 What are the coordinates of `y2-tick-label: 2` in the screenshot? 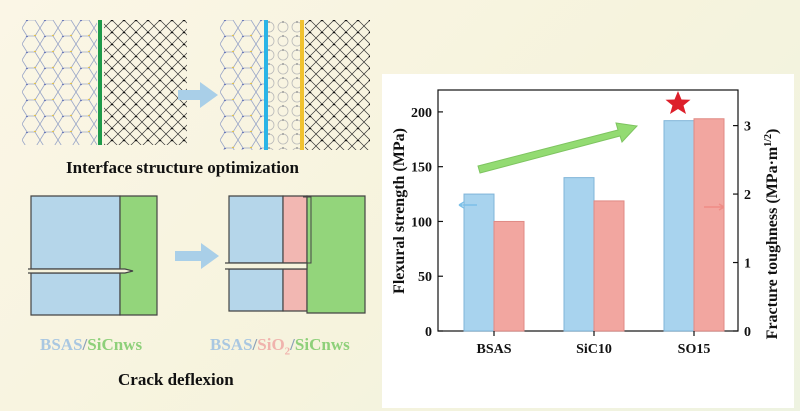 It's located at (747, 195).